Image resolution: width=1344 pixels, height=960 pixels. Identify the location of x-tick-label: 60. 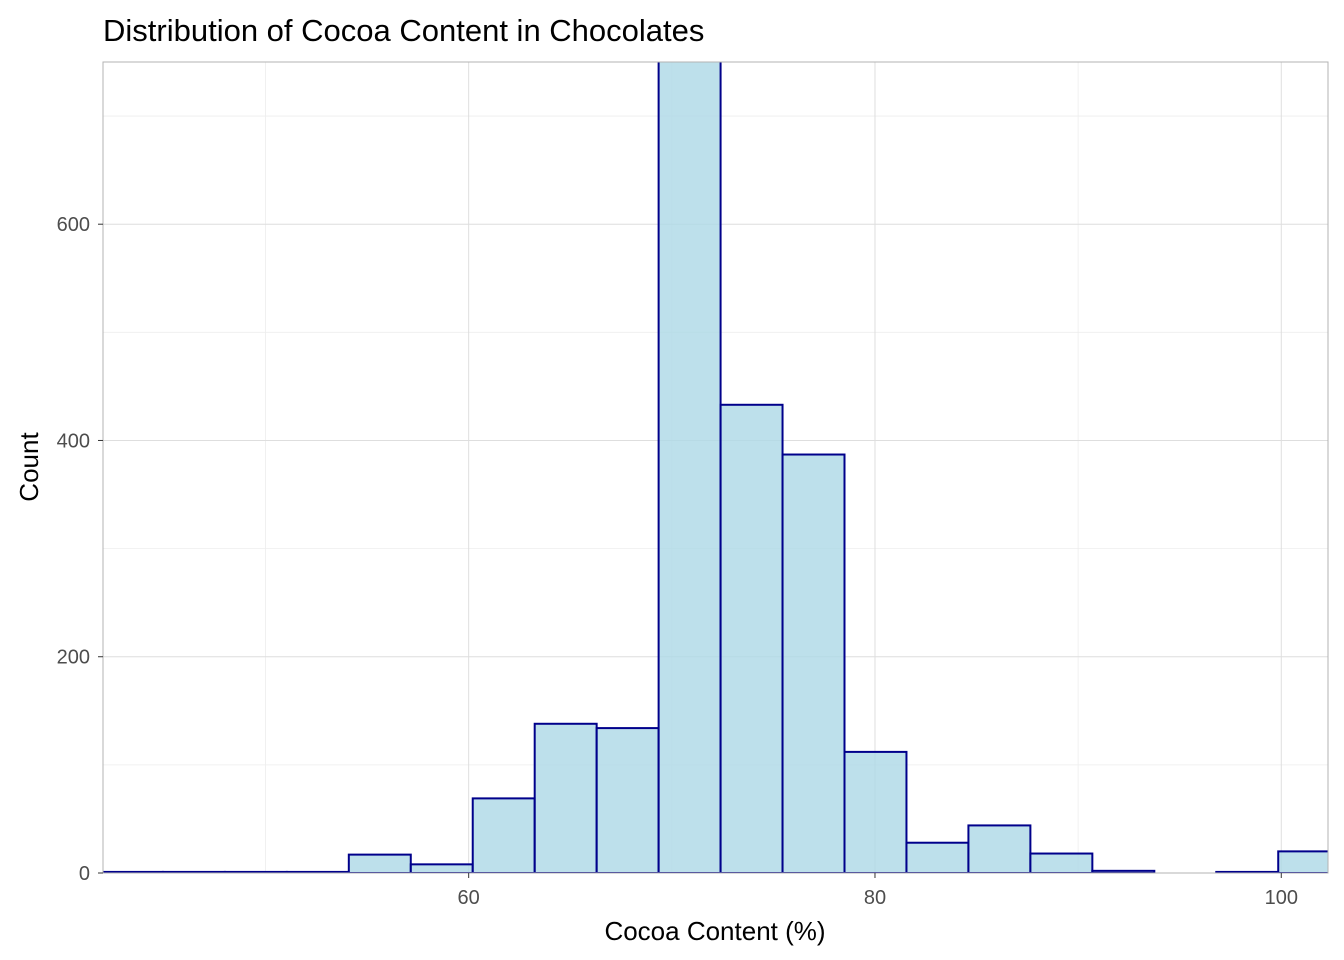
(469, 898).